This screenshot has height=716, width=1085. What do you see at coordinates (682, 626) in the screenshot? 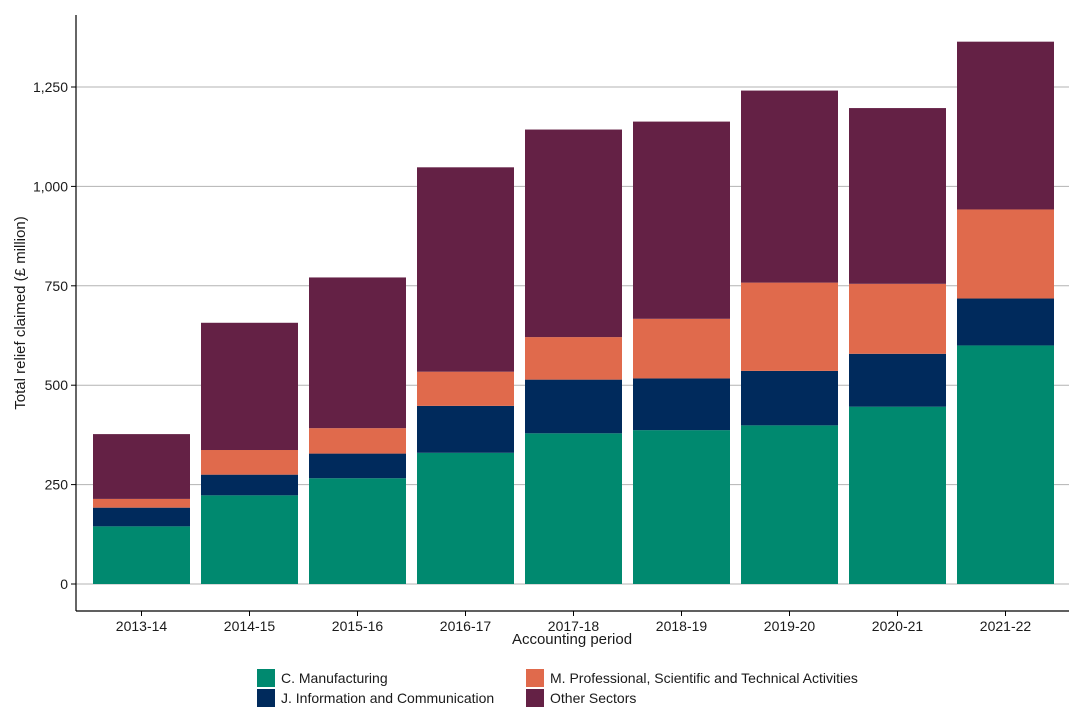
I see `x-tick-label: 2018-19` at bounding box center [682, 626].